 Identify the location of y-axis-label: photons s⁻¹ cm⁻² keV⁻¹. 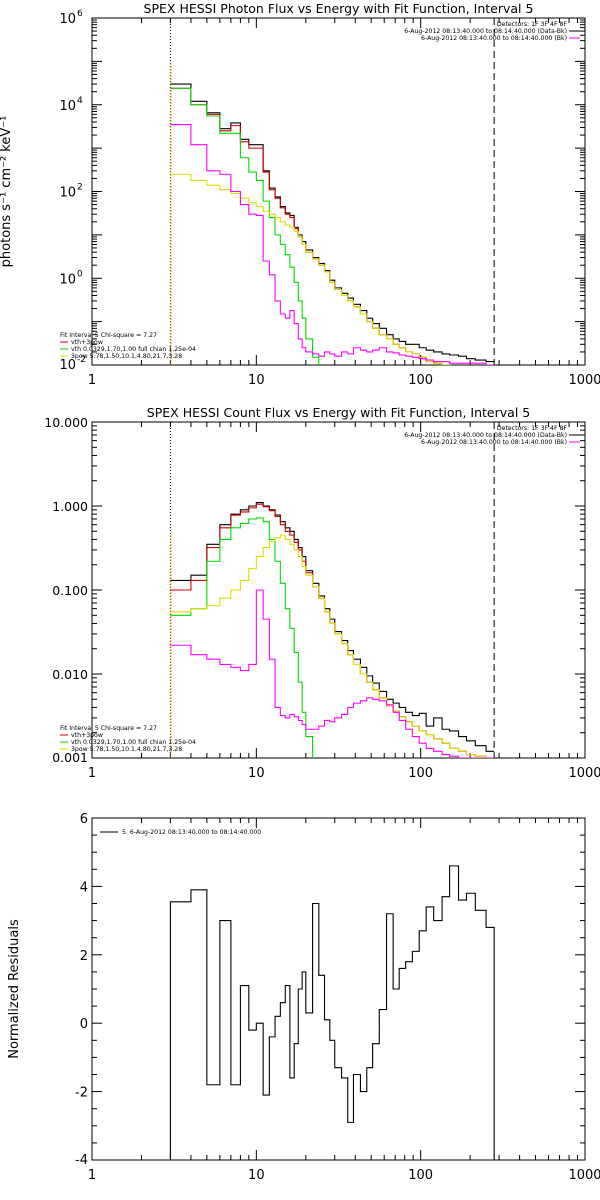
(7, 192).